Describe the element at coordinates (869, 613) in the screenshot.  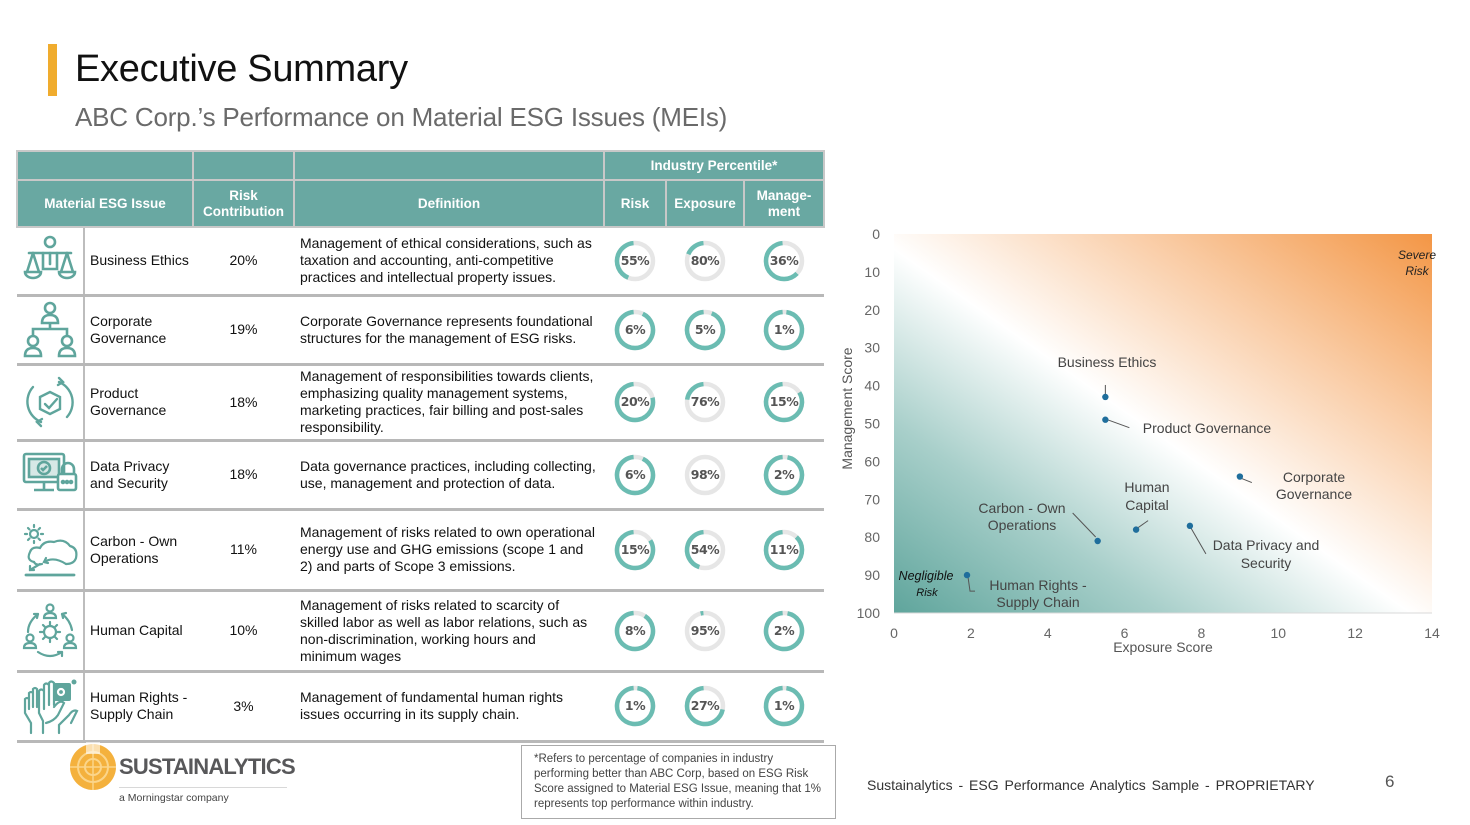
I see `y-tick-label: 100` at that location.